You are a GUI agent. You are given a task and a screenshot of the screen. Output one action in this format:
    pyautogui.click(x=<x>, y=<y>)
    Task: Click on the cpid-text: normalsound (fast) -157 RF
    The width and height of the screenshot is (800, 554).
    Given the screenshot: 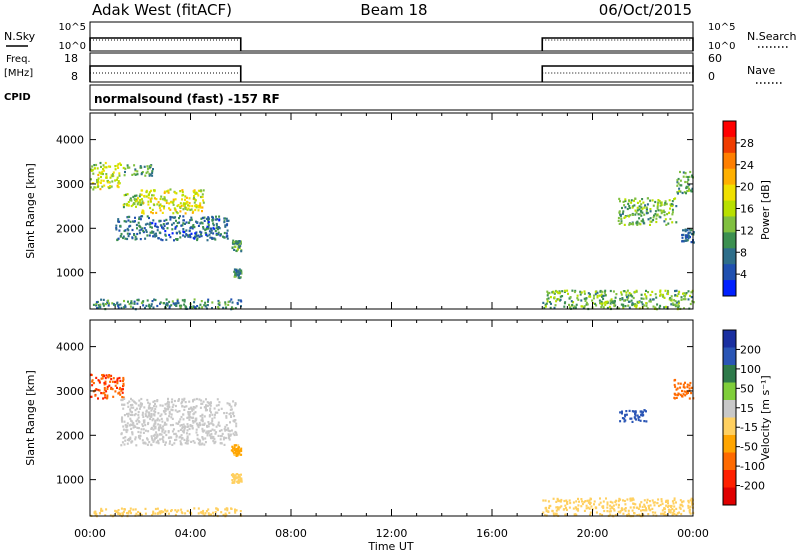 What is the action you would take?
    pyautogui.click(x=187, y=99)
    